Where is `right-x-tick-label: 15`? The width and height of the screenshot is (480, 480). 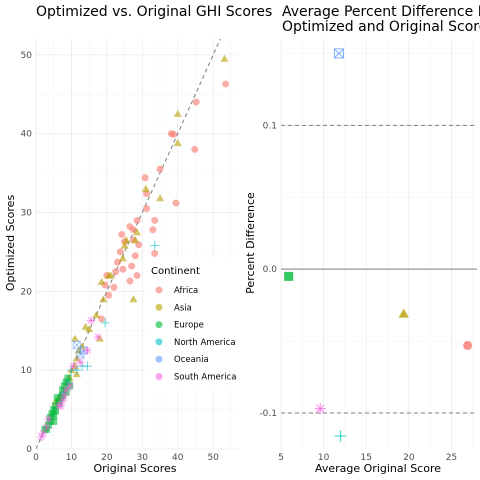 right-x-tick-label: 15 is located at coordinates (365, 458).